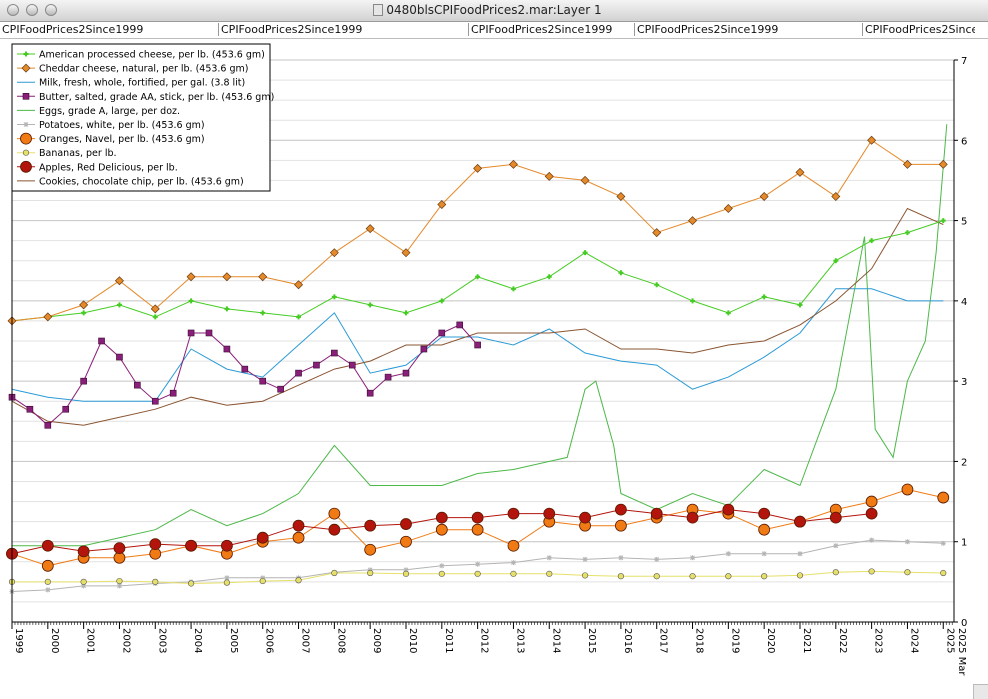 This screenshot has width=988, height=699. Describe the element at coordinates (964, 61) in the screenshot. I see `y-tick-label: 7` at that location.